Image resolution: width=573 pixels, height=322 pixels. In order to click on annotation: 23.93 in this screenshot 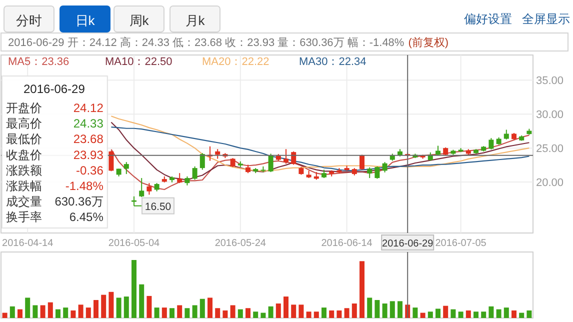, I will do `click(88, 155)`.